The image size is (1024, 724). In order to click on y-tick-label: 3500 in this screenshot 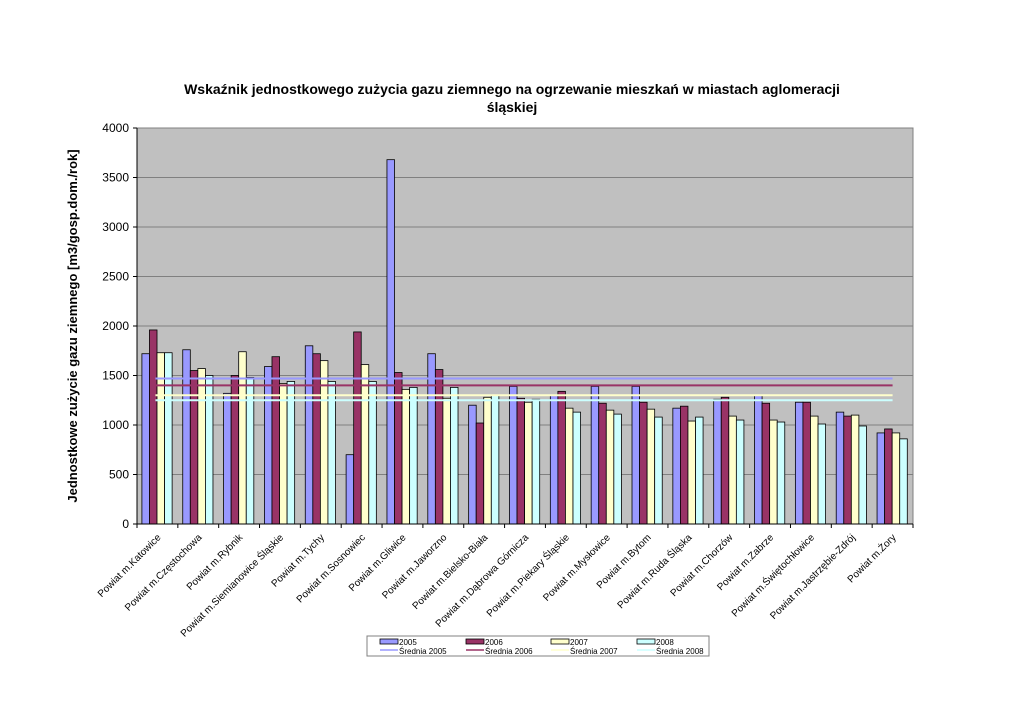, I will do `click(115, 178)`.